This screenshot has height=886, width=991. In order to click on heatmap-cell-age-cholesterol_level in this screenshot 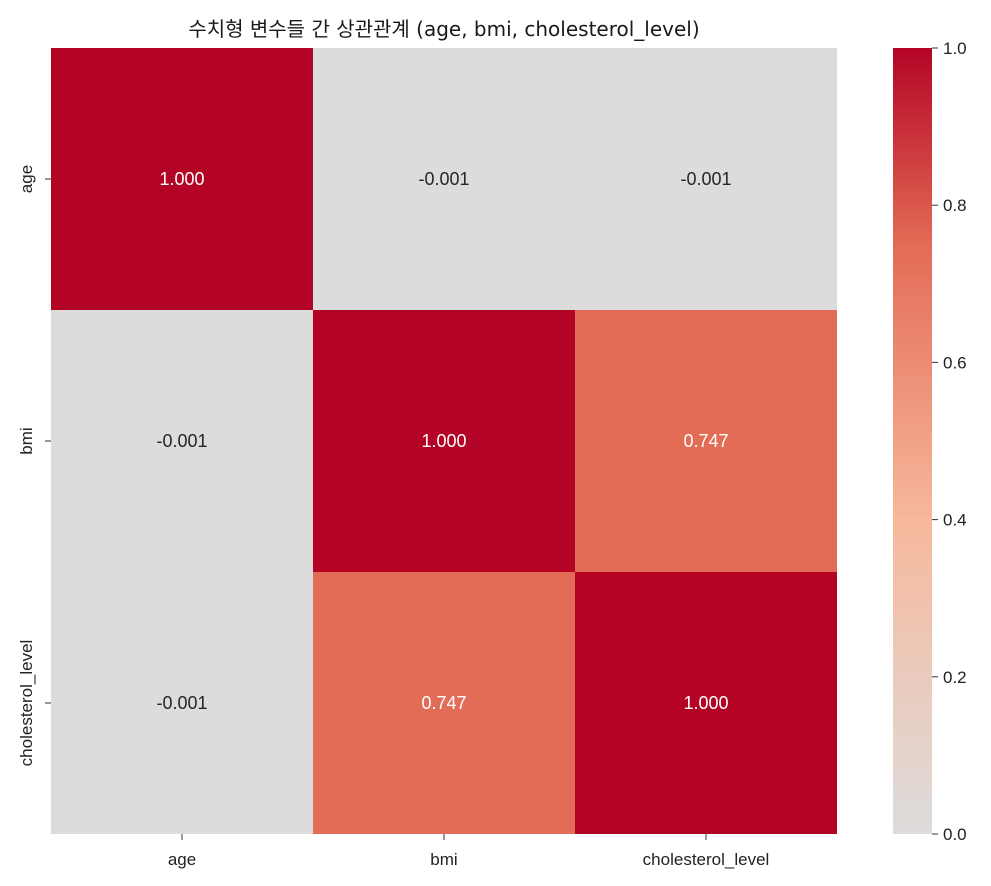, I will do `click(706, 179)`.